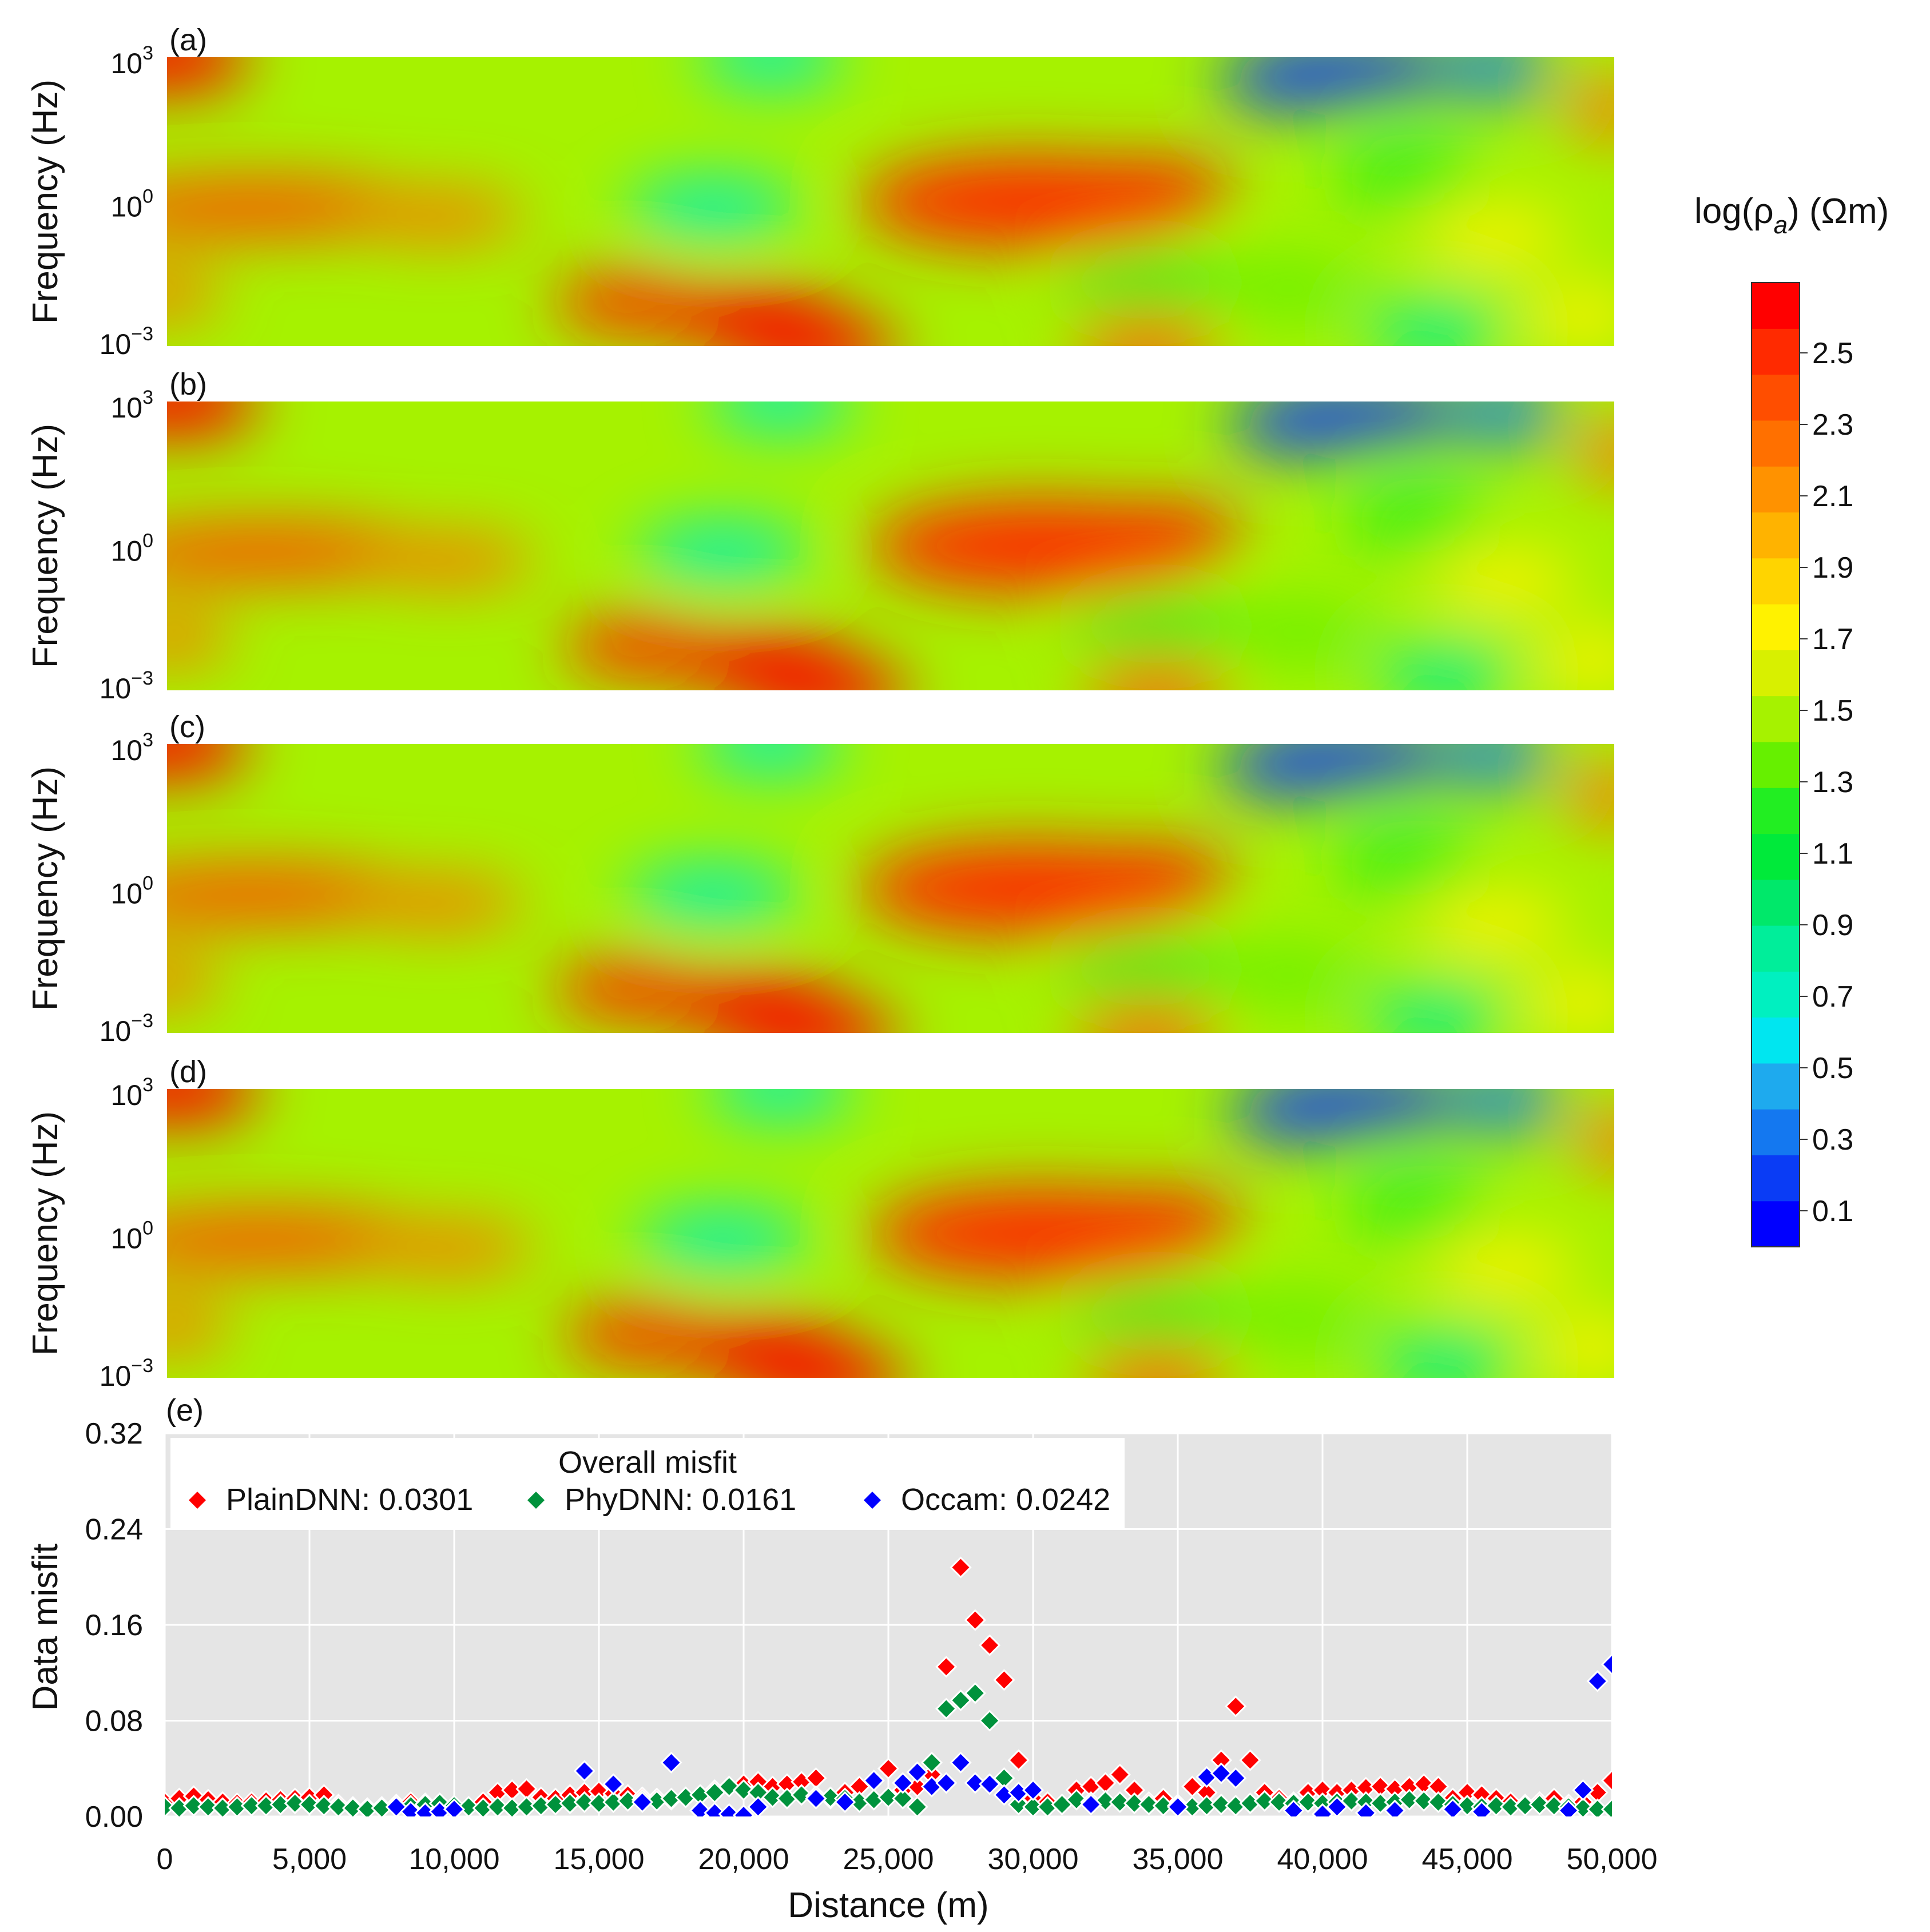 This screenshot has width=1930, height=1932. What do you see at coordinates (1832, 1068) in the screenshot?
I see `colorbar-tick-label: 0.5` at bounding box center [1832, 1068].